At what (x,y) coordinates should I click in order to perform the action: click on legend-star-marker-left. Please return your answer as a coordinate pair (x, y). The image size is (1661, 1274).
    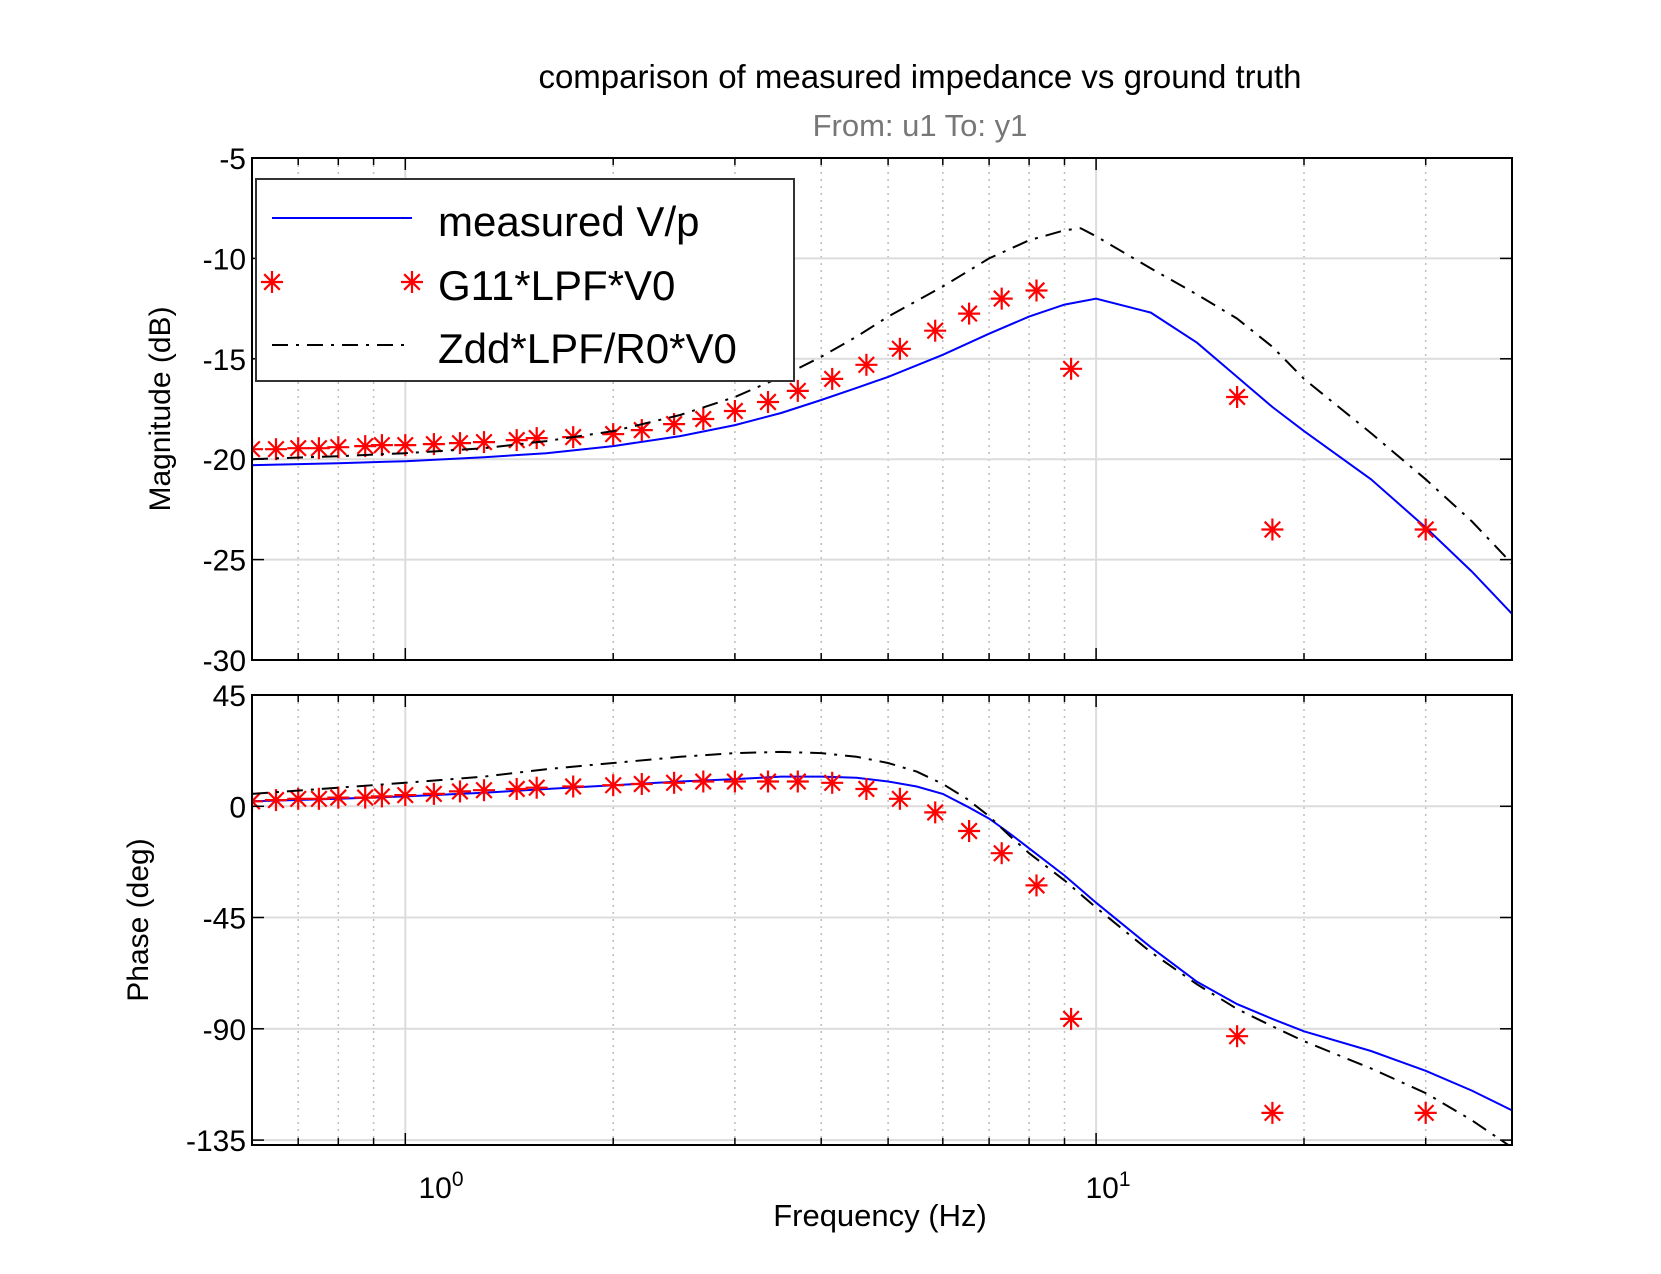
    Looking at the image, I should click on (272, 282).